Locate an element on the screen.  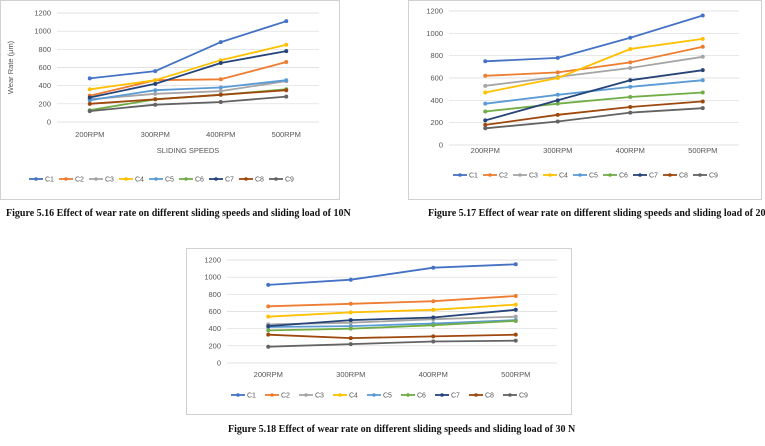
y-tick-label: 1200 is located at coordinates (42, 13).